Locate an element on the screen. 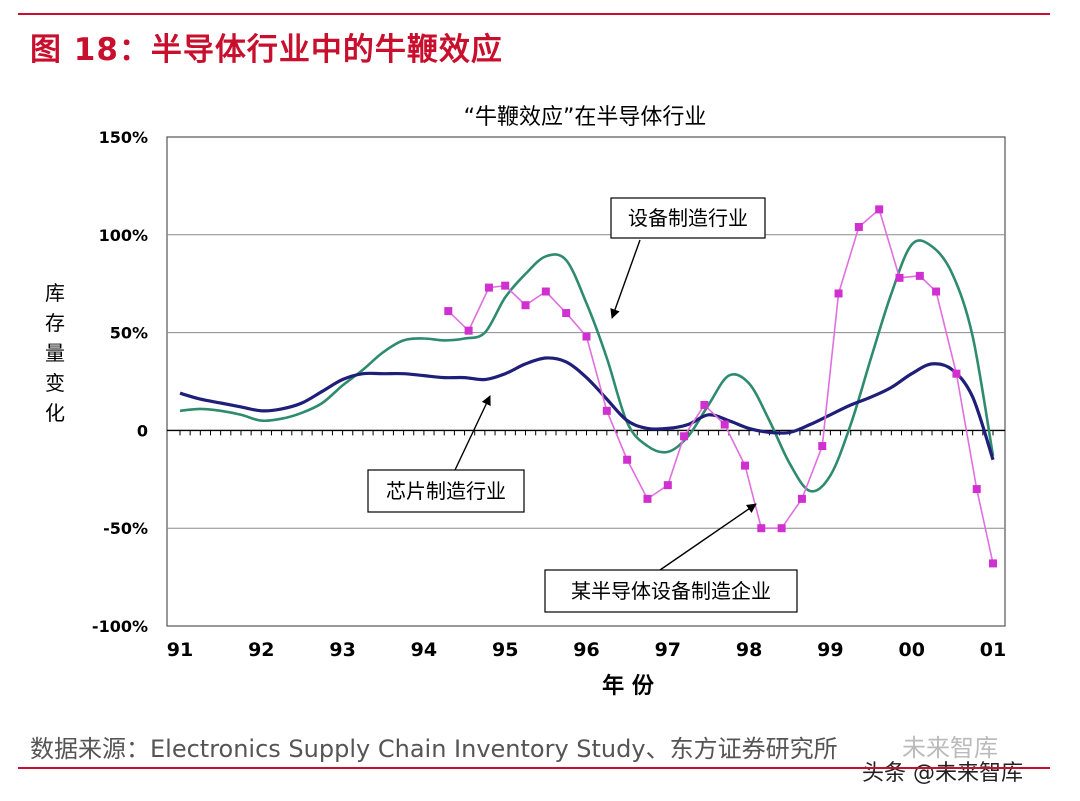 The width and height of the screenshot is (1080, 801). y-tick-label: 50% is located at coordinates (129, 333).